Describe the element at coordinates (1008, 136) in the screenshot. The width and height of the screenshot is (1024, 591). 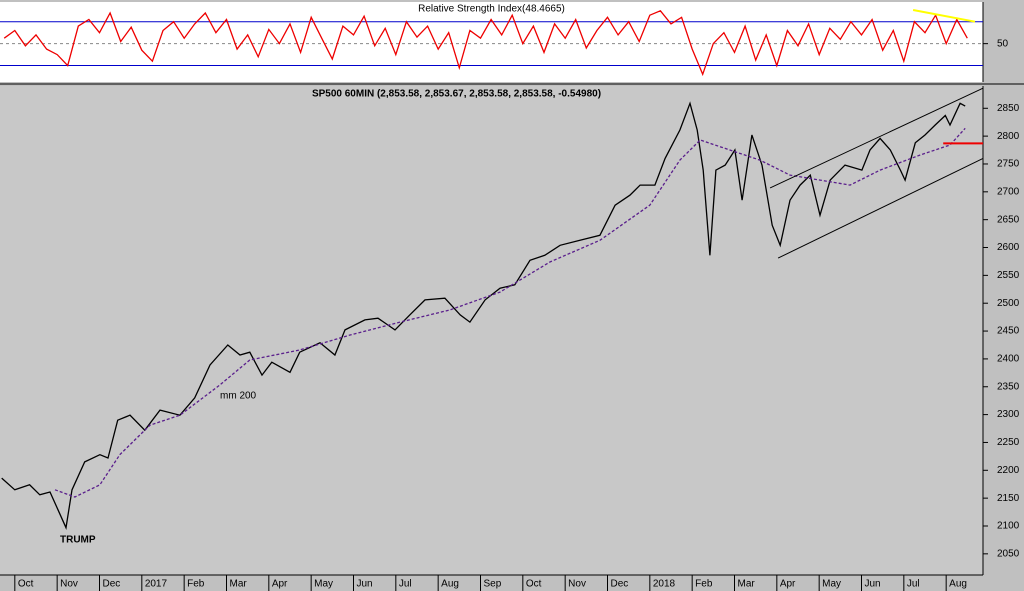
I see `y-tick-label: 2800` at that location.